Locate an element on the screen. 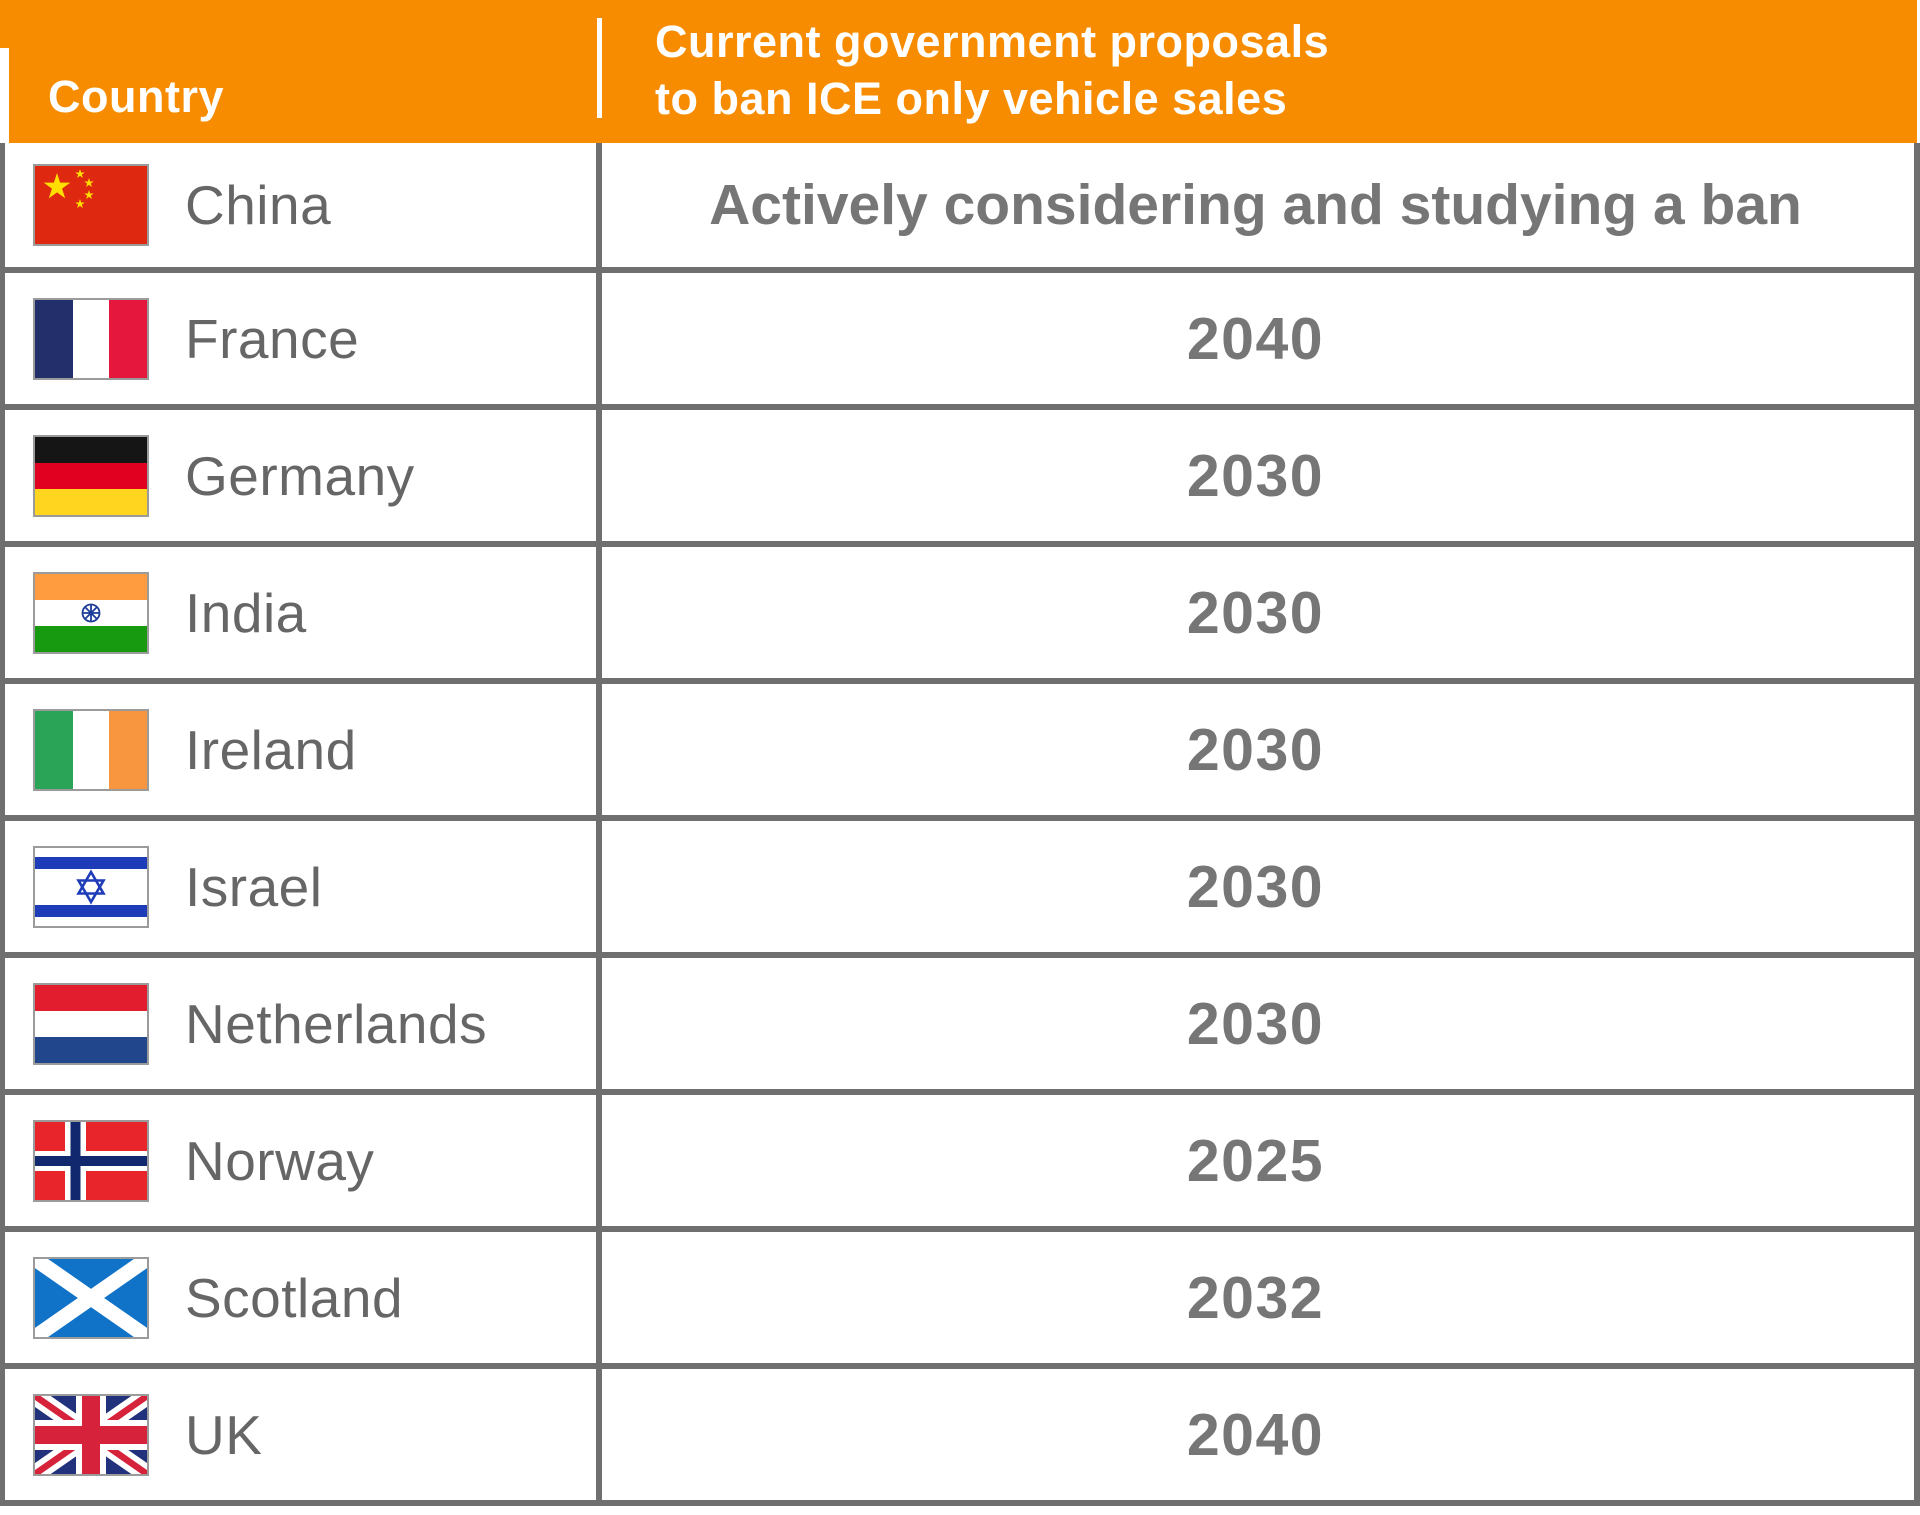  table-row-uk: UK 2040 is located at coordinates (959, 1431).